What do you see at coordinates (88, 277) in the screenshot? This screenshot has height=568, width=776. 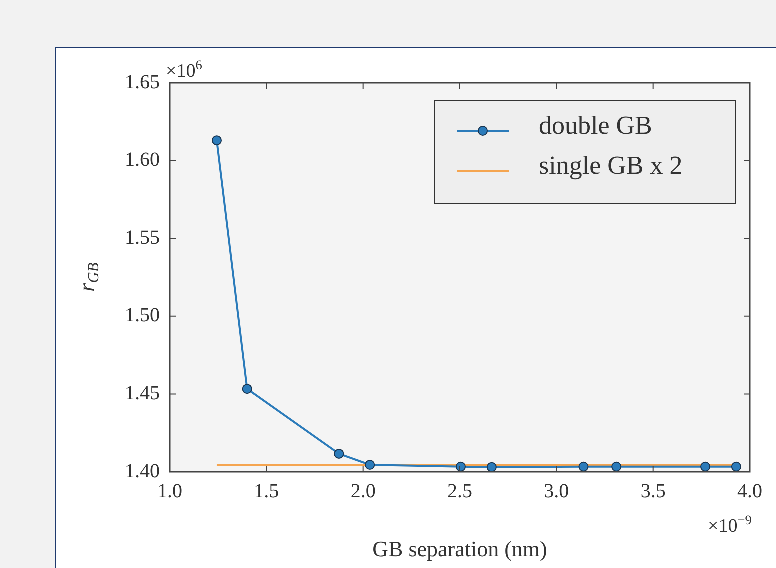 I see `y-axis-title: rGB` at bounding box center [88, 277].